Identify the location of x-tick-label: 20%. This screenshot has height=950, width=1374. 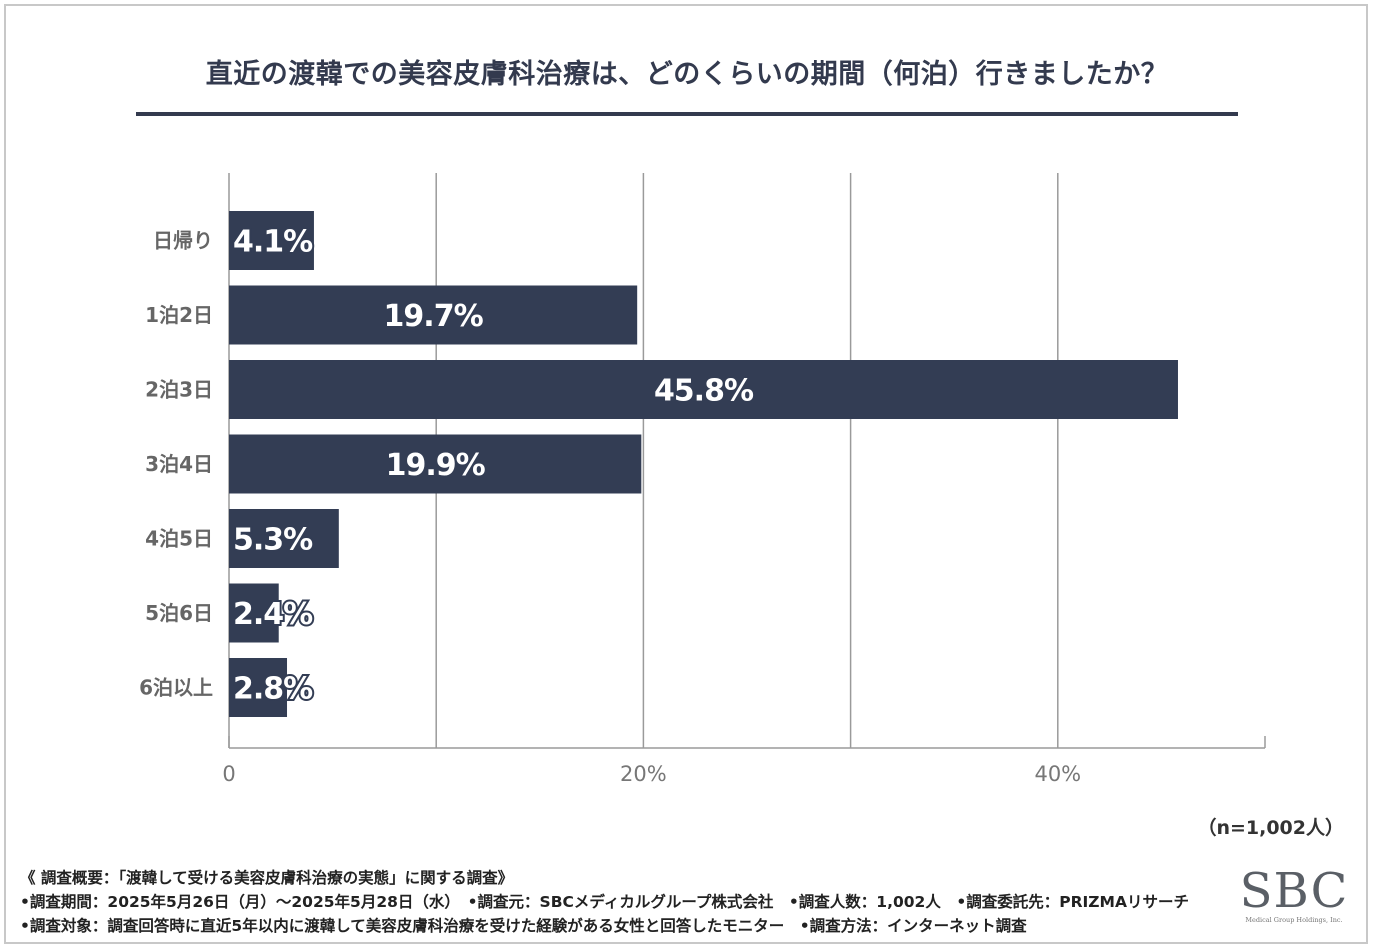
(643, 774).